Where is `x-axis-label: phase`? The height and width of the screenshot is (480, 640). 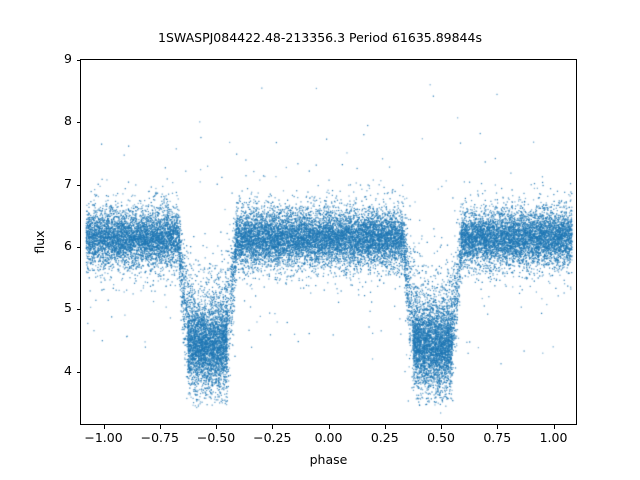
x-axis-label: phase is located at coordinates (328, 459).